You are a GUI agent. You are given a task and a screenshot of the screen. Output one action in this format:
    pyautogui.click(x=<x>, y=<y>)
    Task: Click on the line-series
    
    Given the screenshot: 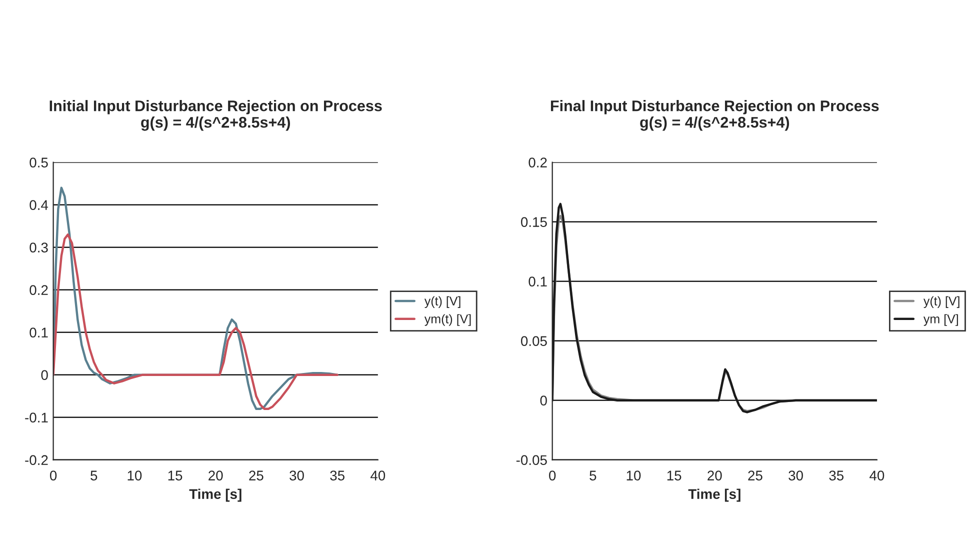 What is the action you would take?
    pyautogui.click(x=195, y=321)
    